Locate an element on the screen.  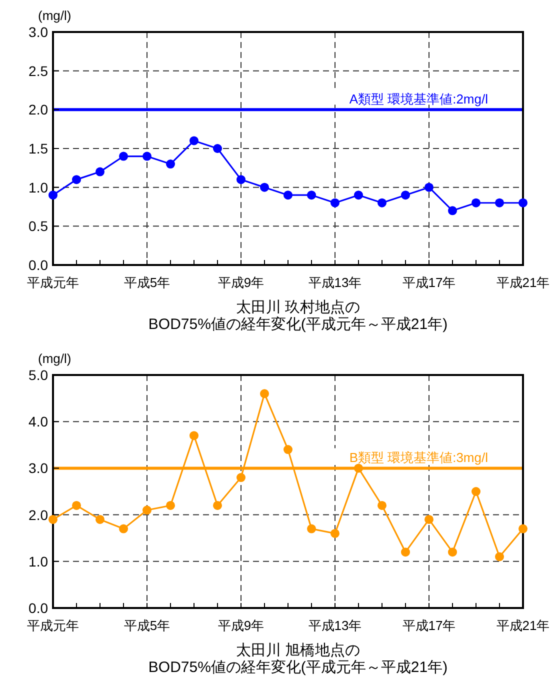
ref-line-label: A類型 環境基準値:2mg/l is located at coordinates (418, 99).